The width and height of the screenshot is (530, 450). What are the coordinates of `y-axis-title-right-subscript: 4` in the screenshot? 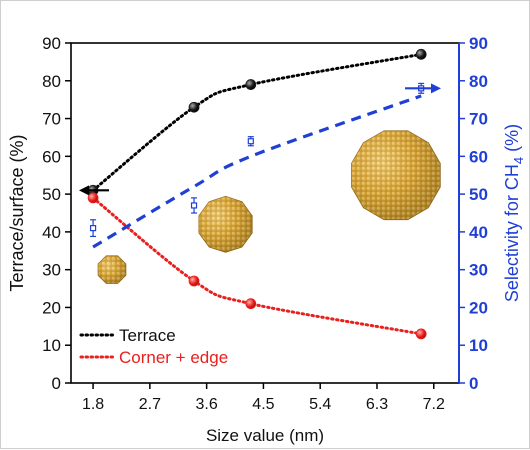 It's located at (518, 160).